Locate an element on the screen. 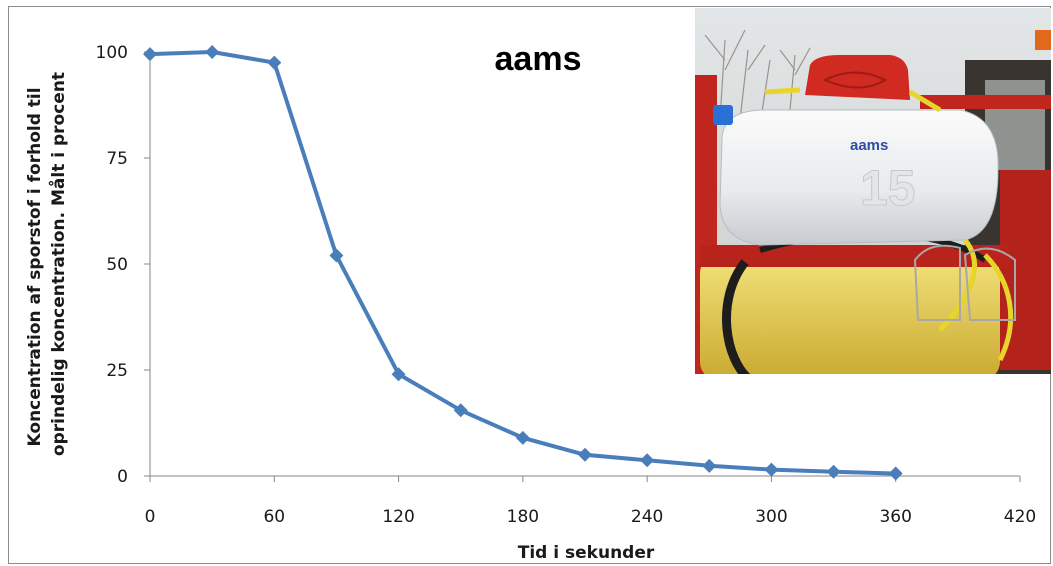 The image size is (1053, 566). x-tick-label: 120 is located at coordinates (398, 517).